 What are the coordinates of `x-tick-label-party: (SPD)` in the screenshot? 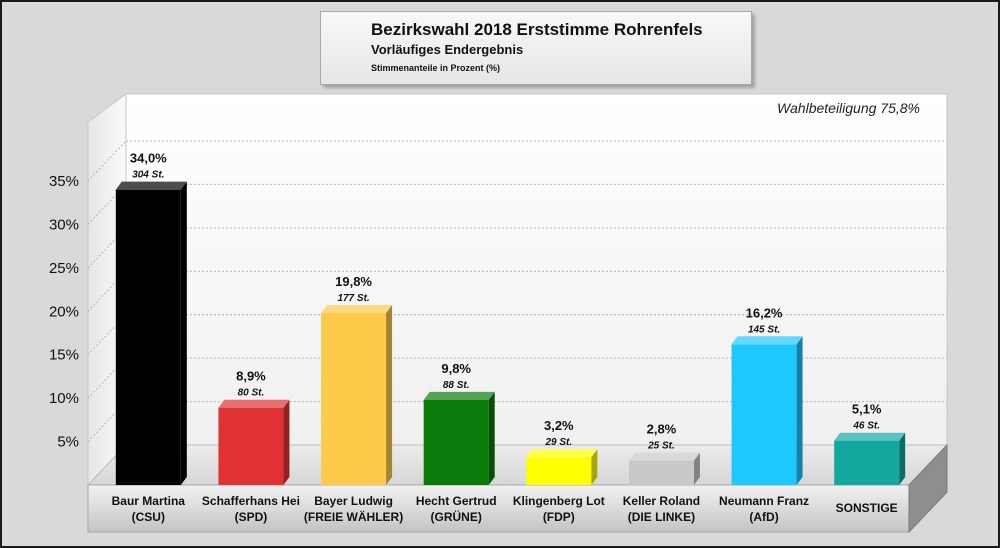 It's located at (251, 517).